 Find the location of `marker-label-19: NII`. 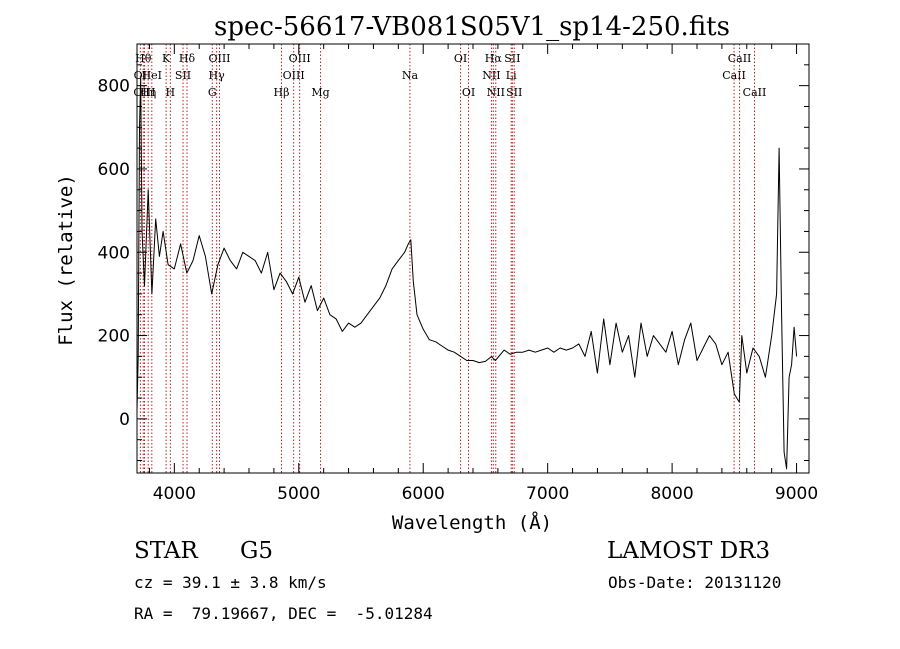

marker-label-19: NII is located at coordinates (491, 75).